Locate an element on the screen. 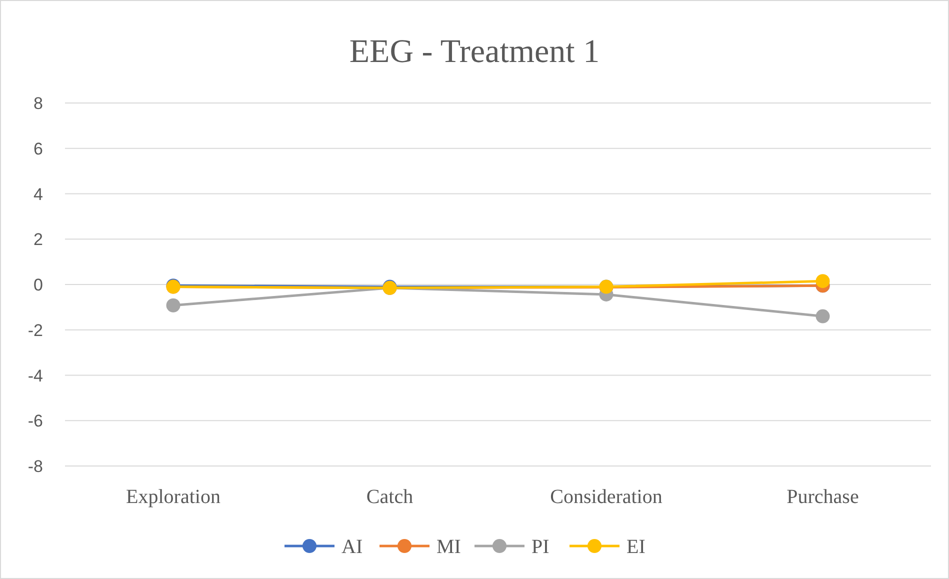  legend-label: EI is located at coordinates (636, 547).